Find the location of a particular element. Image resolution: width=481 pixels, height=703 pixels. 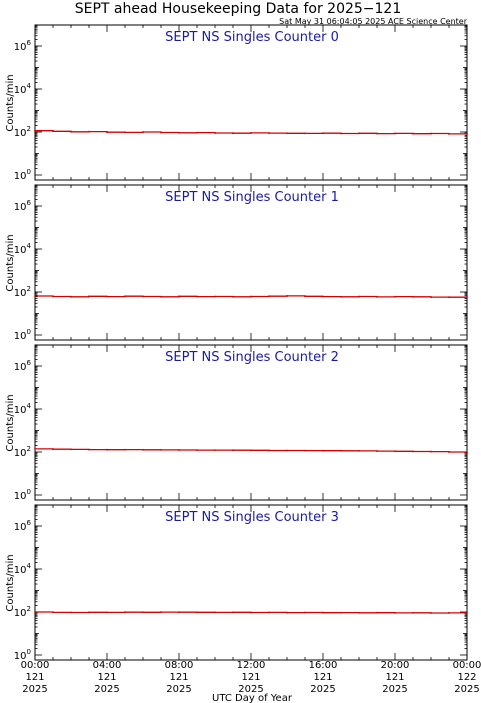

y-tick-label: 10⁶ is located at coordinates (23, 526).